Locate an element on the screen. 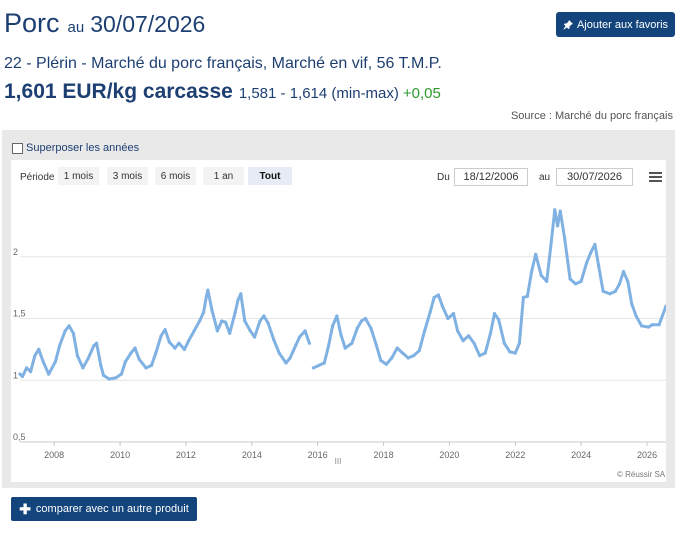  compare-product-button: ✚ comparer avec un autre produit is located at coordinates (104, 509).